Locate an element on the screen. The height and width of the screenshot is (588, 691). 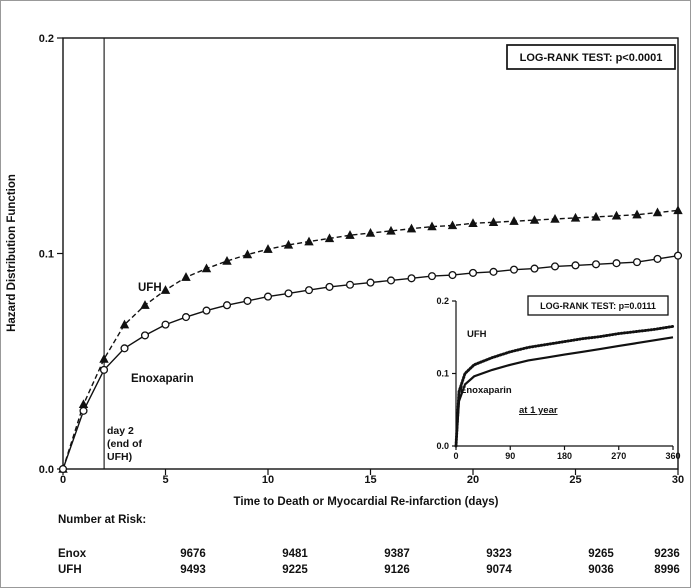
logrank-box-main-frame is located at coordinates (591, 57).